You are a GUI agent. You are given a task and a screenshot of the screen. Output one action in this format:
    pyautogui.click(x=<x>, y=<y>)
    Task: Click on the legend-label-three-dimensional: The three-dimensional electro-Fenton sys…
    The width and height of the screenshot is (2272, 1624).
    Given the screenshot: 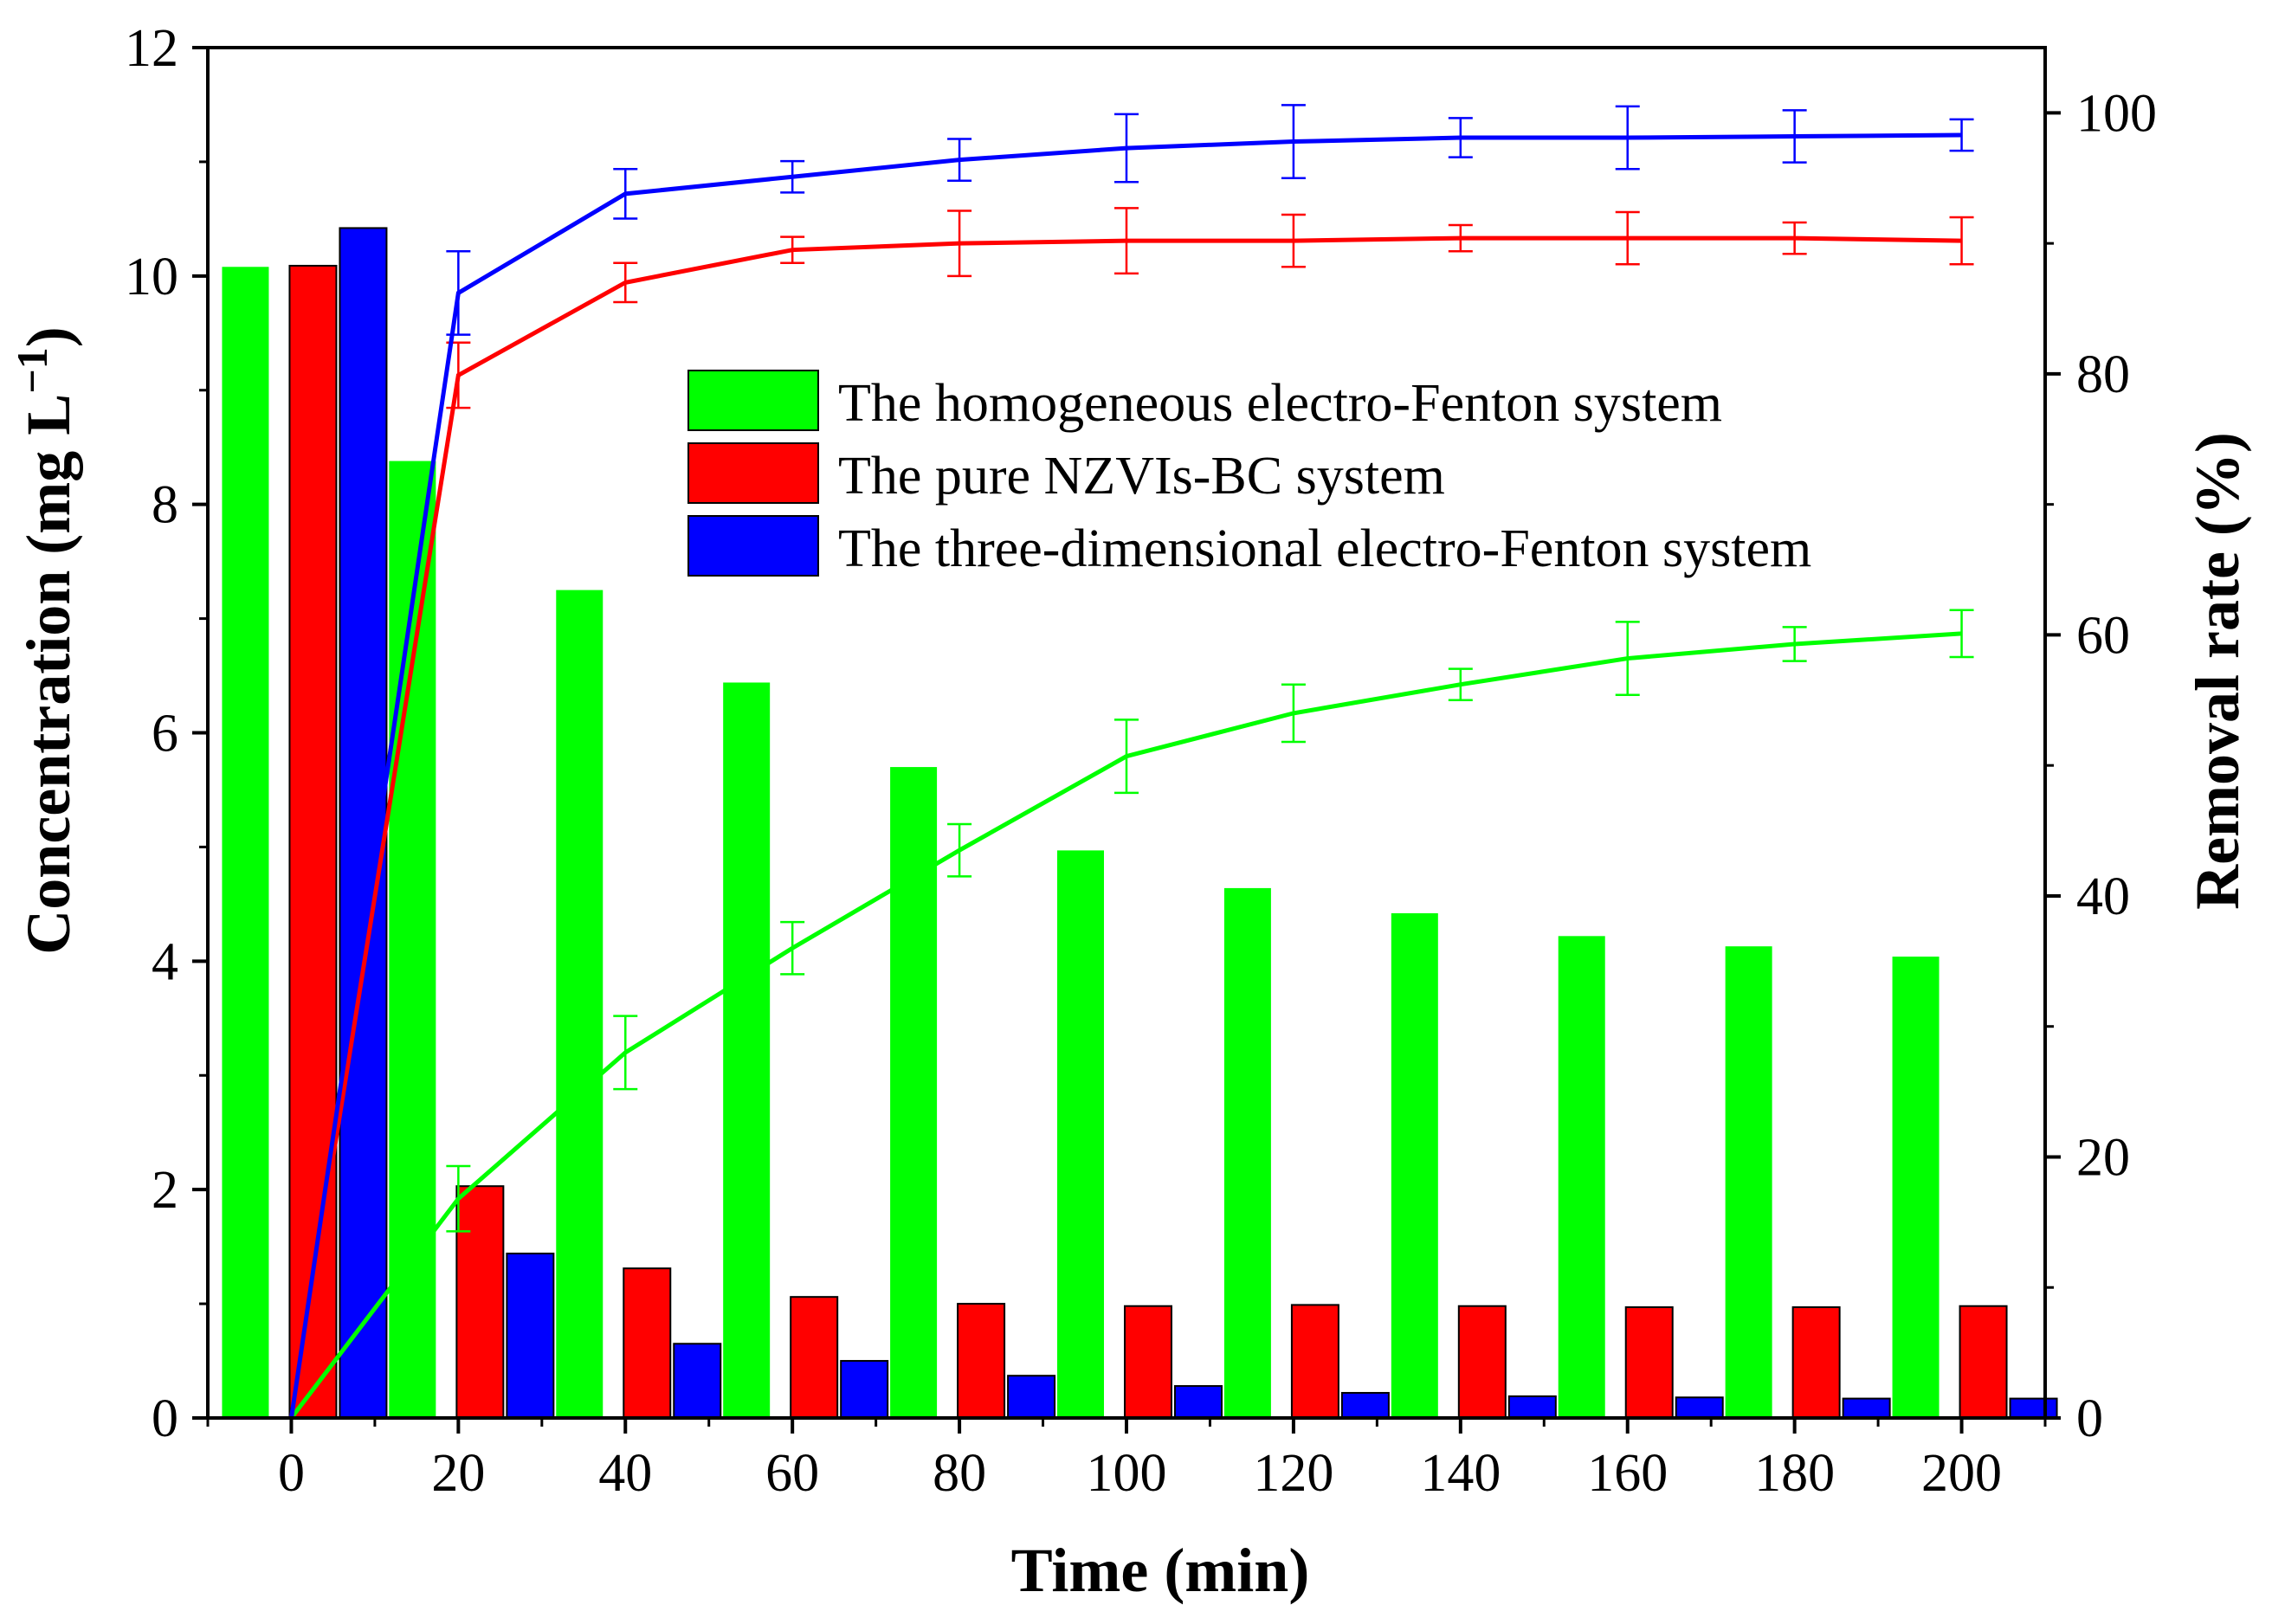 What is the action you would take?
    pyautogui.click(x=1324, y=548)
    